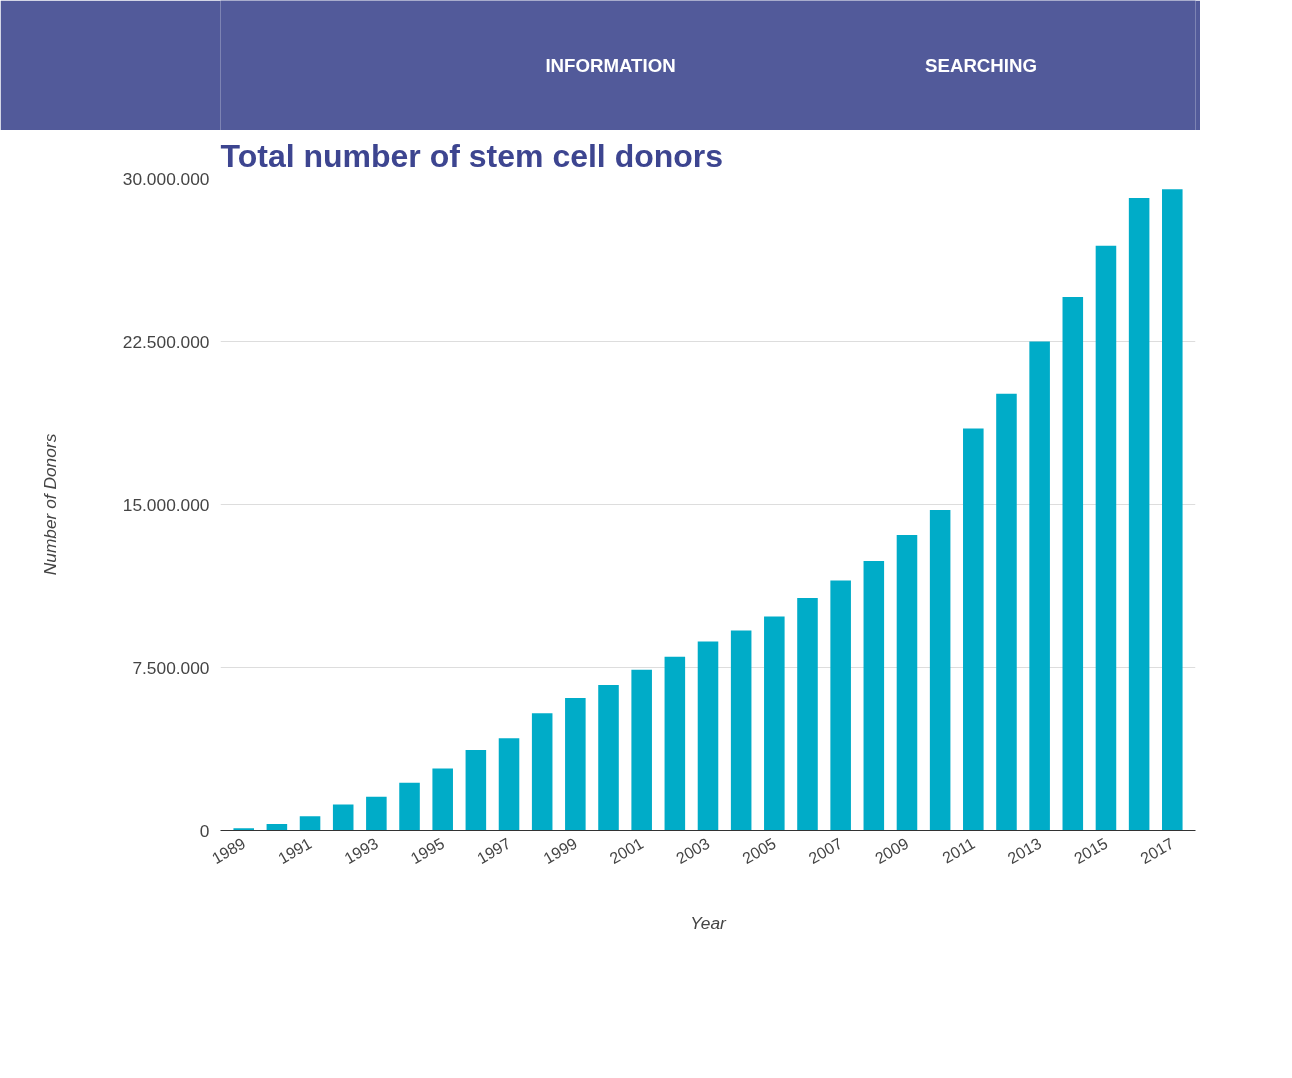 The image size is (1292, 1078). What do you see at coordinates (166, 178) in the screenshot?
I see `y-tick-label: 30.000.000` at bounding box center [166, 178].